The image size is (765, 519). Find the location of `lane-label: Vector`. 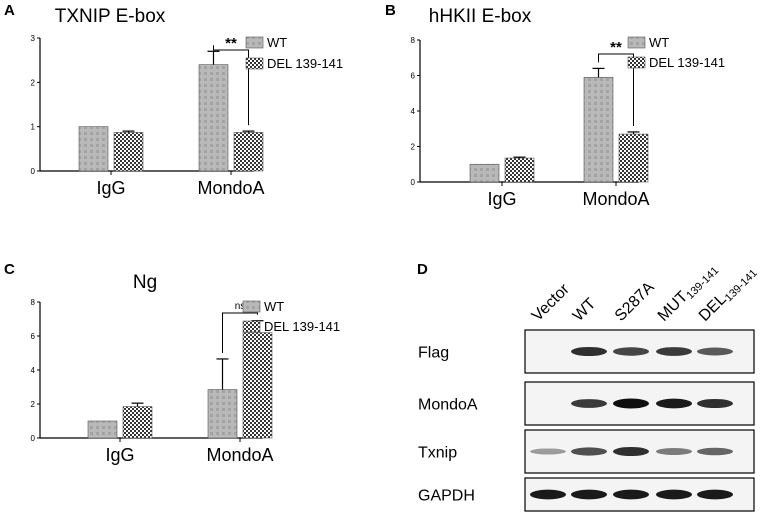

lane-label: Vector is located at coordinates (551, 302).